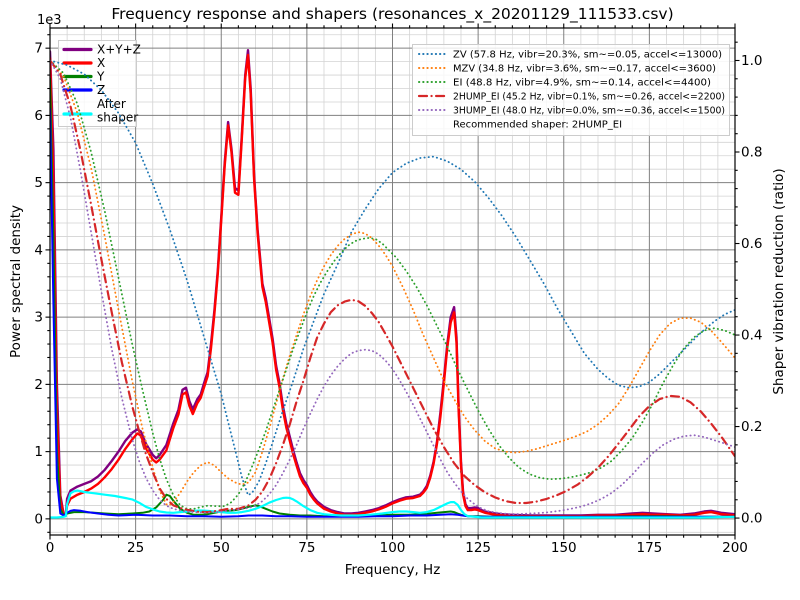 The height and width of the screenshot is (600, 800). What do you see at coordinates (117, 118) in the screenshot?
I see `legend-left-label: shaper` at bounding box center [117, 118].